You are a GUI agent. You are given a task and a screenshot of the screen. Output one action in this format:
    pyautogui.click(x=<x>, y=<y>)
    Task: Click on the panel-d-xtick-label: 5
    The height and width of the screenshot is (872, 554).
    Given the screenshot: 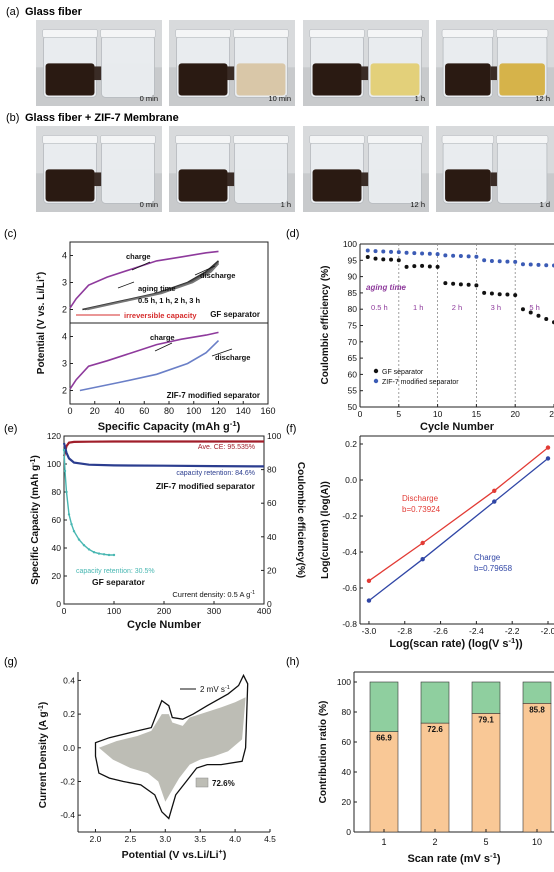 What is the action you would take?
    pyautogui.click(x=398, y=414)
    